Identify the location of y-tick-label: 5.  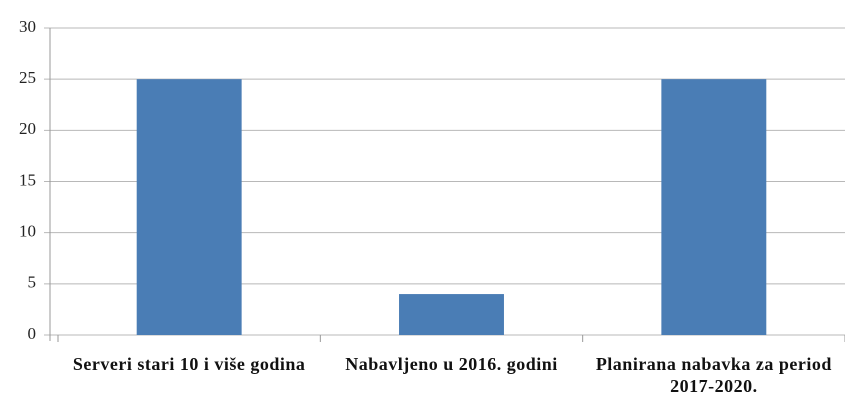
(32, 282).